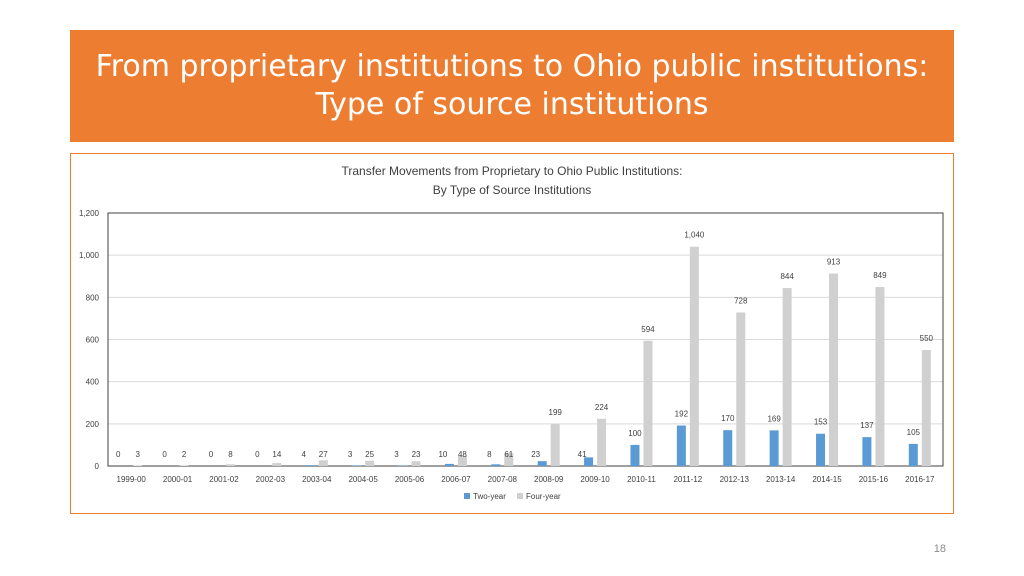  I want to click on data-label-two-year: 153, so click(821, 422).